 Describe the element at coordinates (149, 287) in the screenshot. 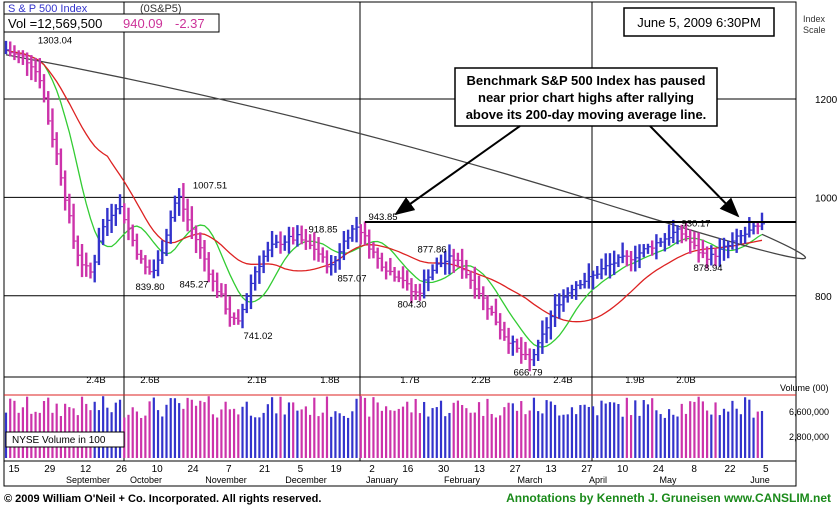

I see `price-label: 839.80` at that location.